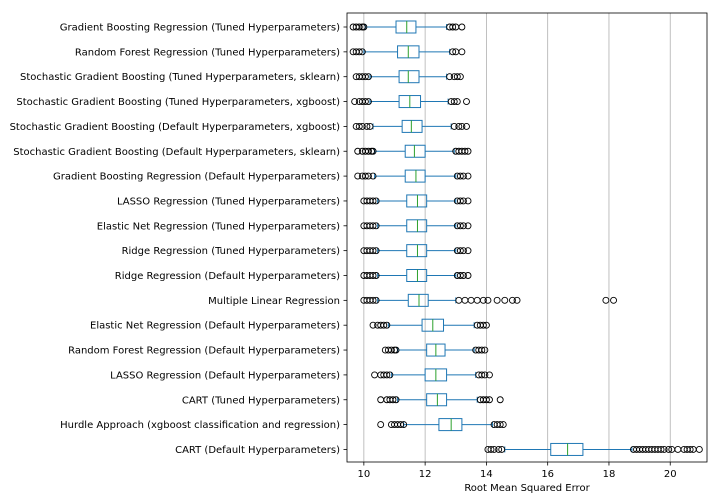 The width and height of the screenshot is (720, 504). I want to click on x-axis-title: Root Mean Squared Error, so click(527, 488).